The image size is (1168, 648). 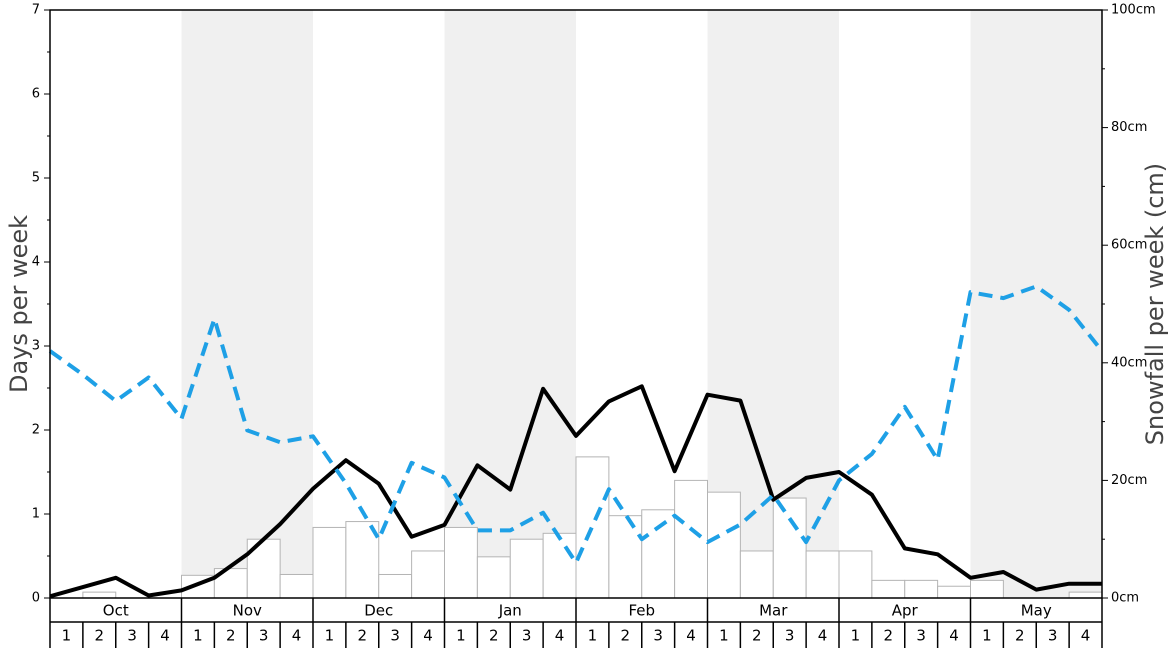 I want to click on month-label: Dec, so click(x=378, y=611).